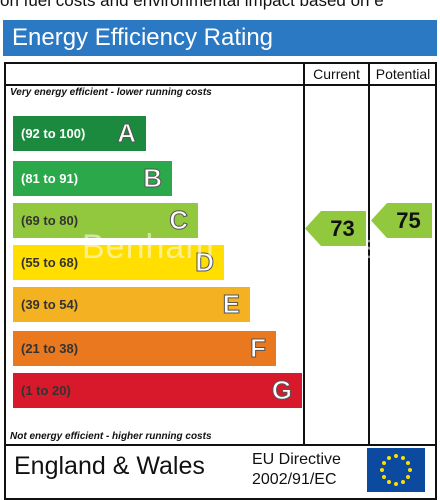  Describe the element at coordinates (403, 74) in the screenshot. I see `column-header-potential: Potential` at that location.